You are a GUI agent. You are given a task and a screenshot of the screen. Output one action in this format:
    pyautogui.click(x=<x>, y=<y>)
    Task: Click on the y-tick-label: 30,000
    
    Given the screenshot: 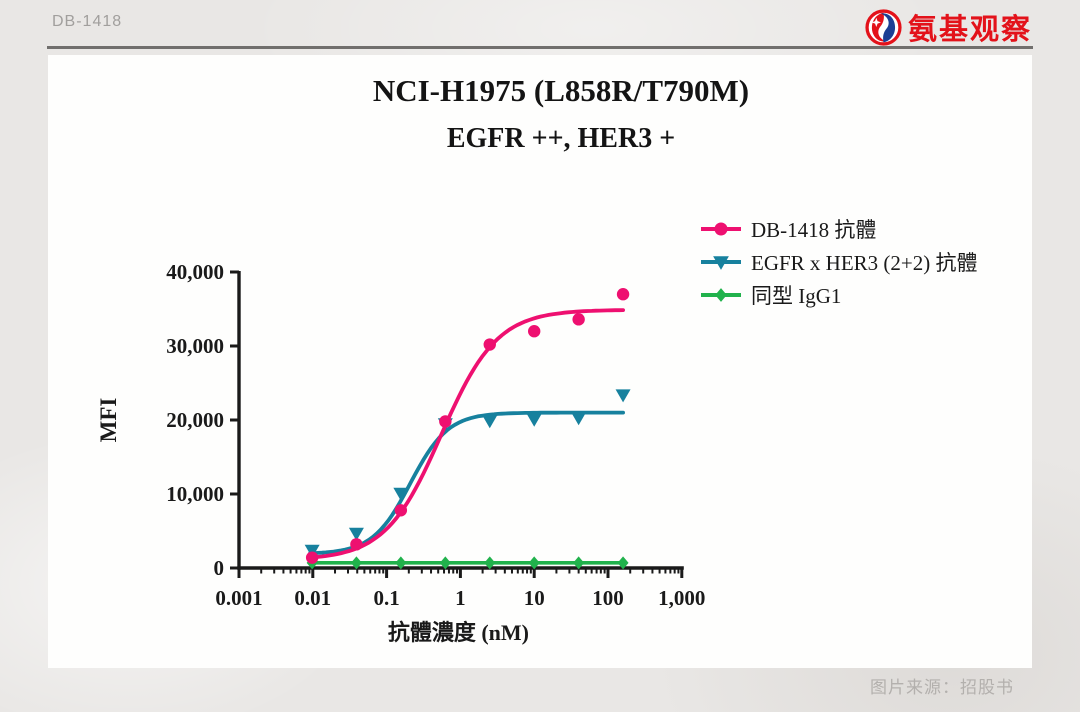 What is the action you would take?
    pyautogui.click(x=195, y=346)
    